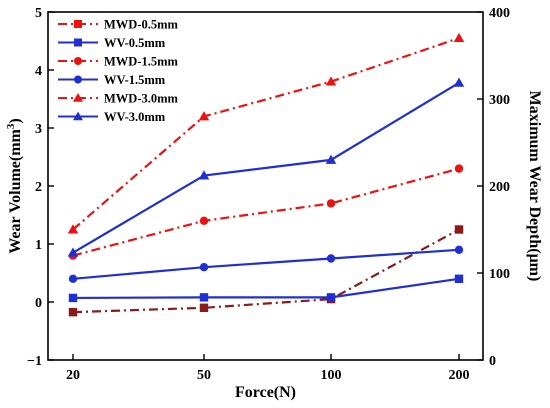 This screenshot has height=408, width=550. What do you see at coordinates (11, 126) in the screenshot?
I see `left-axis-title-sup: 3` at bounding box center [11, 126].